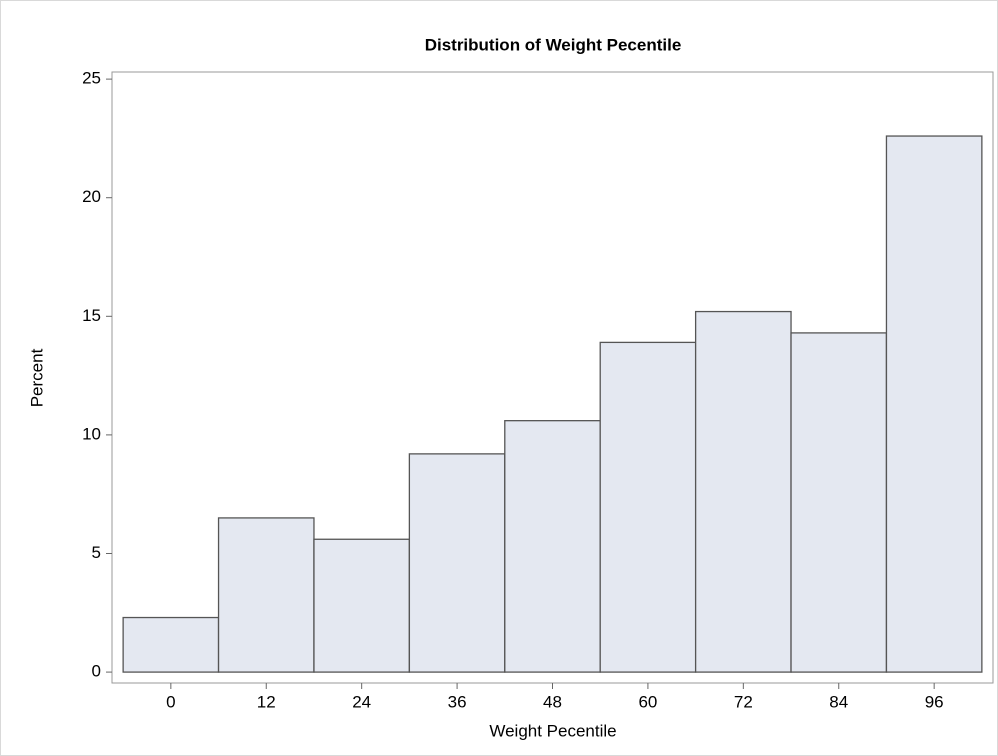 The image size is (998, 756). What do you see at coordinates (96, 552) in the screenshot?
I see `y-tick-label: 5` at bounding box center [96, 552].